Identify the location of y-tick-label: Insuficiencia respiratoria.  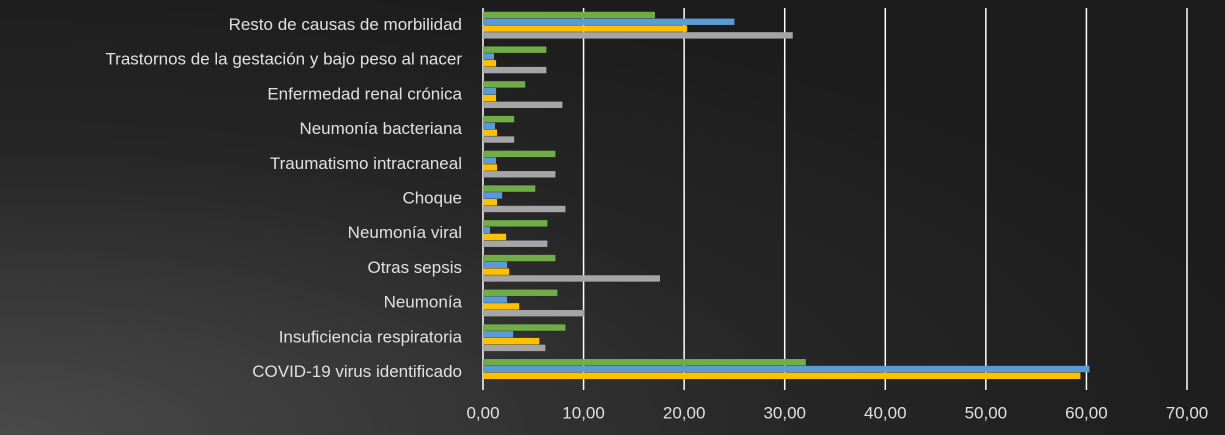
(371, 336).